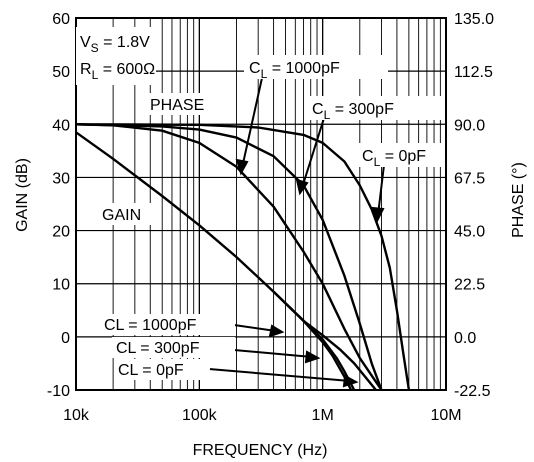 This screenshot has height=462, width=534. Describe the element at coordinates (323, 415) in the screenshot. I see `x-tick-label: 1M` at that location.